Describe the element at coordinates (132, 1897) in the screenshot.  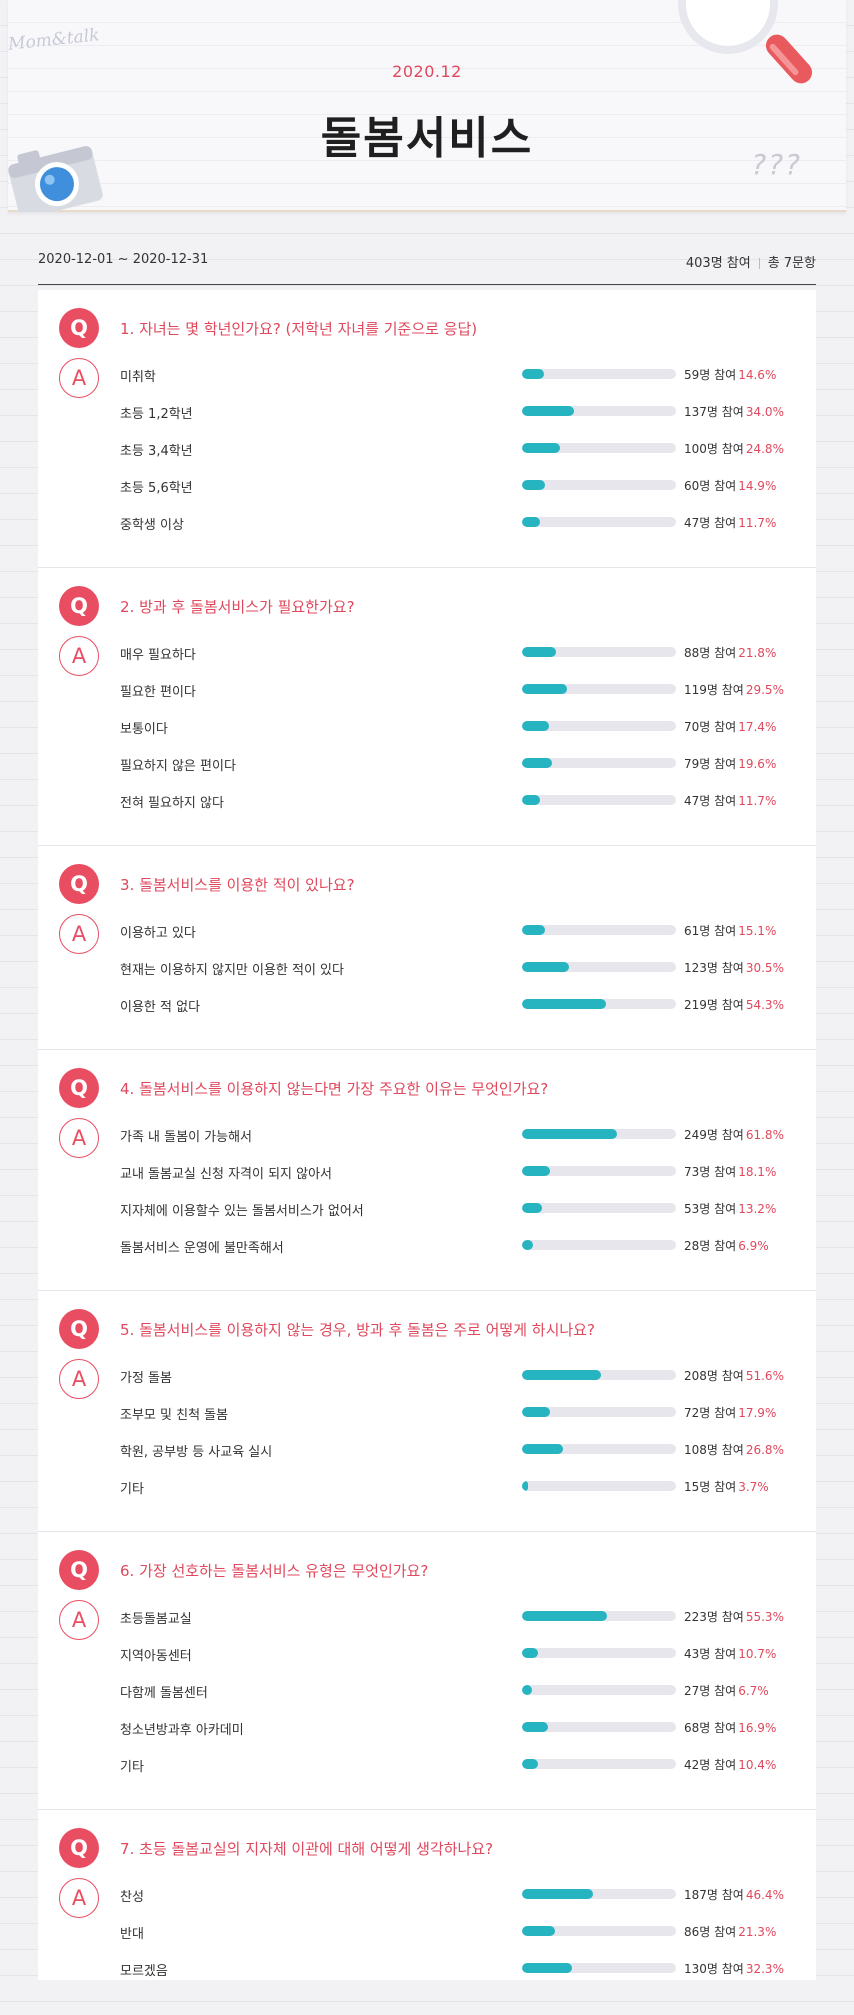
I see `answer-label: 찬성` at that location.